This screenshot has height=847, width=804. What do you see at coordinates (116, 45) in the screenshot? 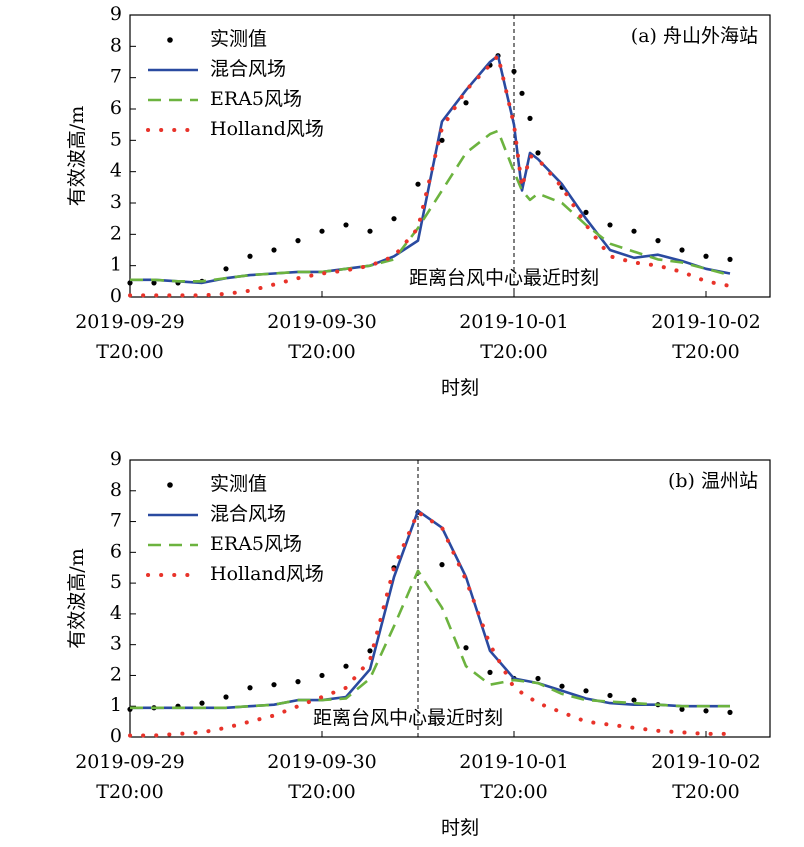
I see `y-tick-label: 8` at bounding box center [116, 45].